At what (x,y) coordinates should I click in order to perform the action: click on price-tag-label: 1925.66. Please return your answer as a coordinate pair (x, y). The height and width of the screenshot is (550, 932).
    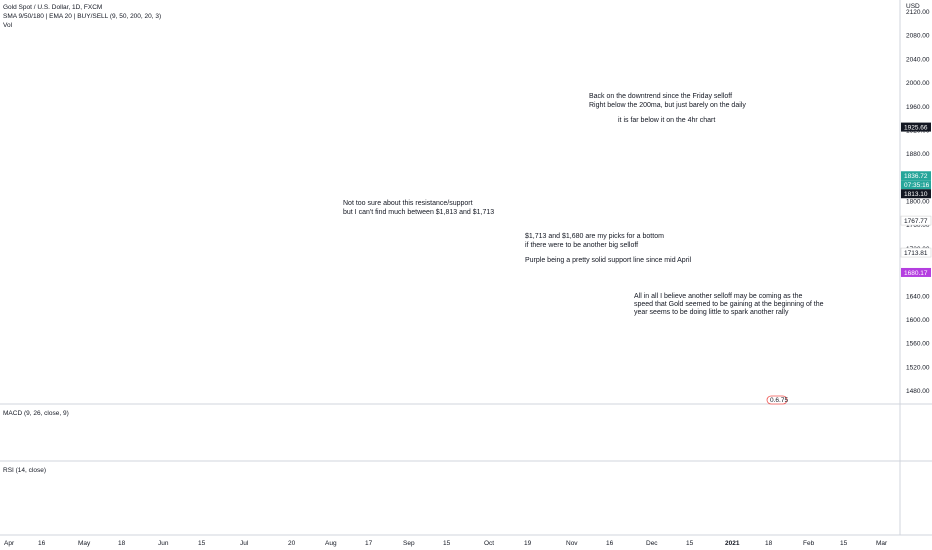
    Looking at the image, I should click on (916, 127).